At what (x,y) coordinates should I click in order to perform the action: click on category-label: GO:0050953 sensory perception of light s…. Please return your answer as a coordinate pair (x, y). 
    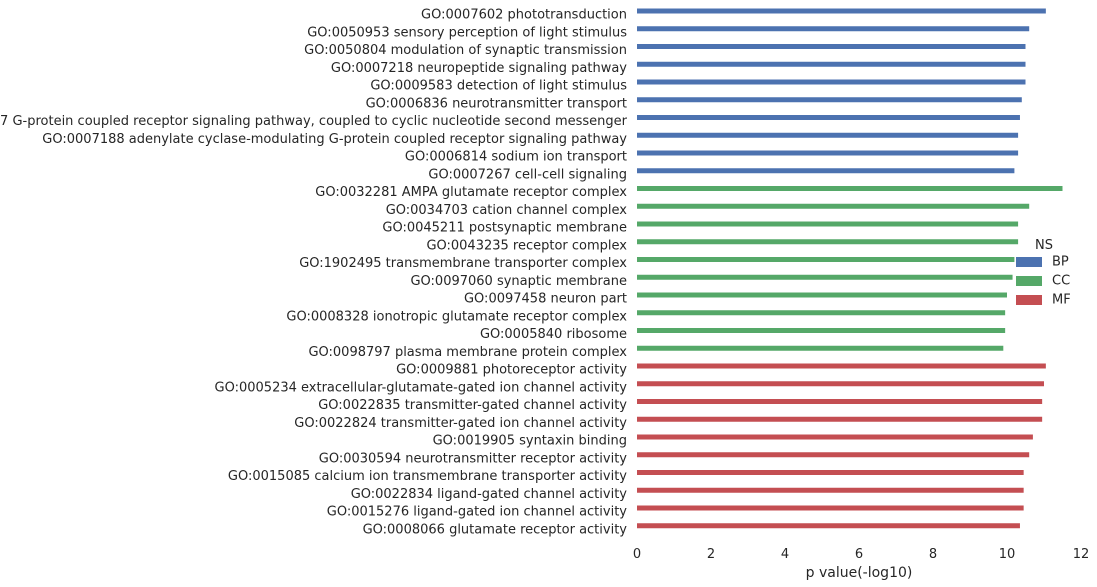
    Looking at the image, I should click on (467, 32).